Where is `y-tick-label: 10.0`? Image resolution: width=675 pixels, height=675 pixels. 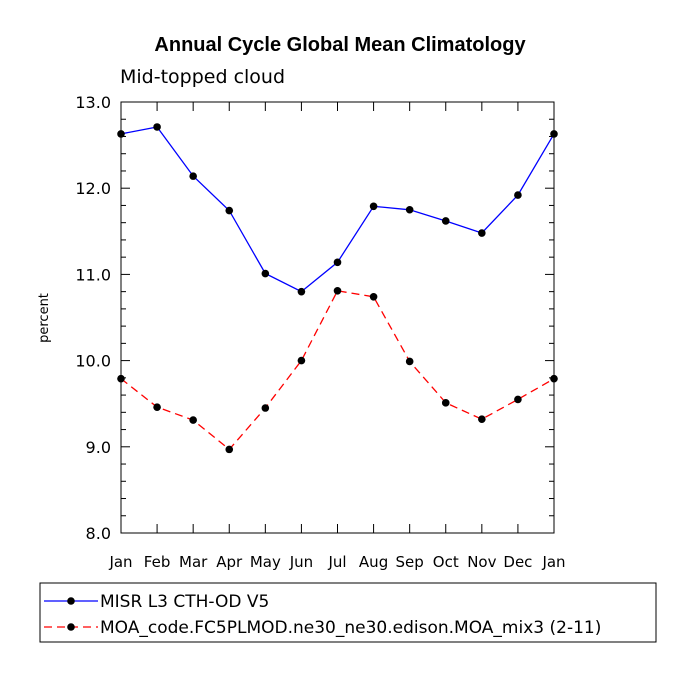 y-tick-label: 10.0 is located at coordinates (93, 361).